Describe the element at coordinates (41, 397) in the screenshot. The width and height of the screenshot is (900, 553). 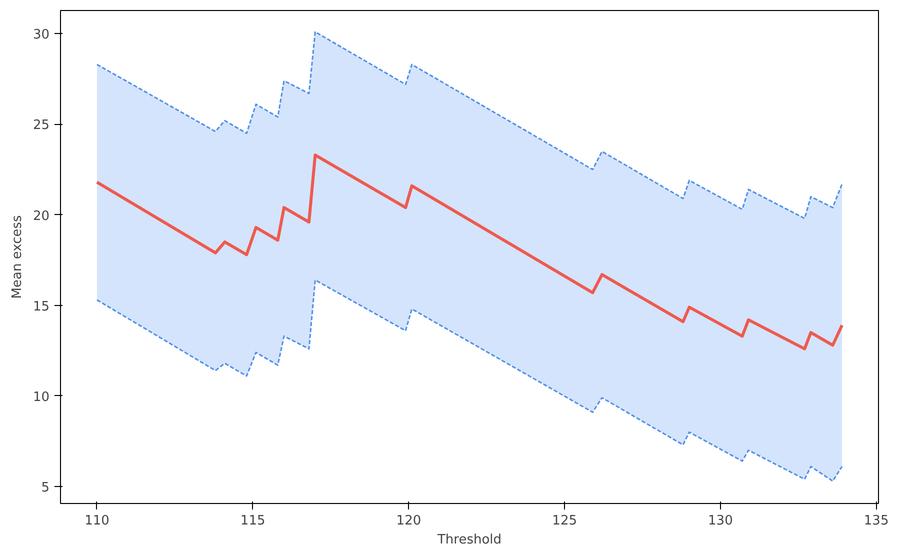
I see `y-tick-label: 10` at that location.